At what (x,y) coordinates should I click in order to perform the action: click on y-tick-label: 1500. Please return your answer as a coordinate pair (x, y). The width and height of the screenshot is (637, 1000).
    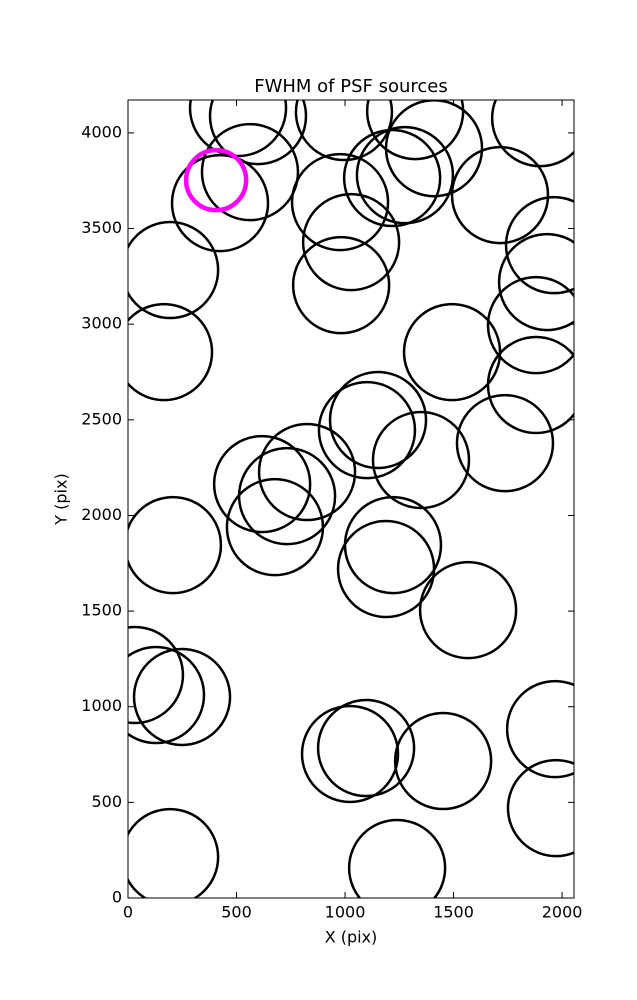
    Looking at the image, I should click on (101, 610).